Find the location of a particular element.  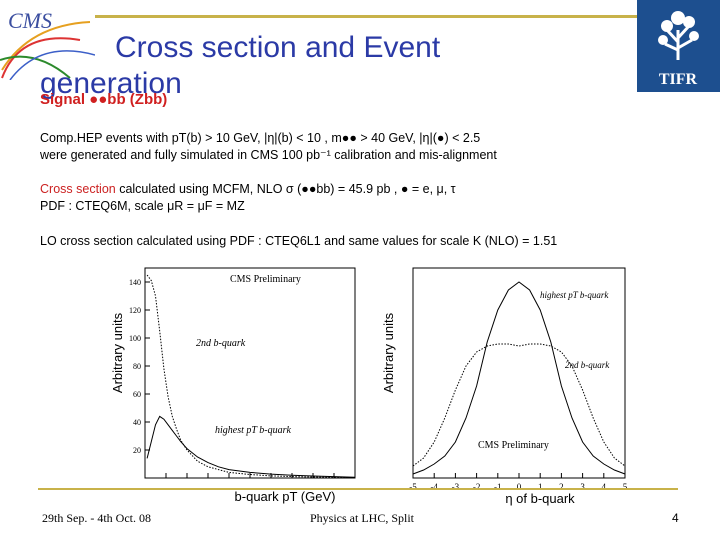

footer-date: 29th Sep. - 4th Oct. 08 is located at coordinates (96, 518).